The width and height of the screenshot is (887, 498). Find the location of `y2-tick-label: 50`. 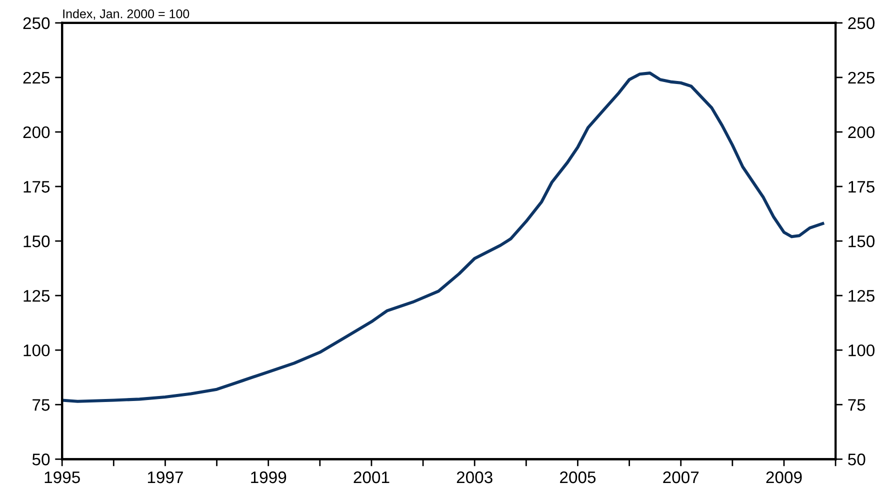

y2-tick-label: 50 is located at coordinates (857, 460).